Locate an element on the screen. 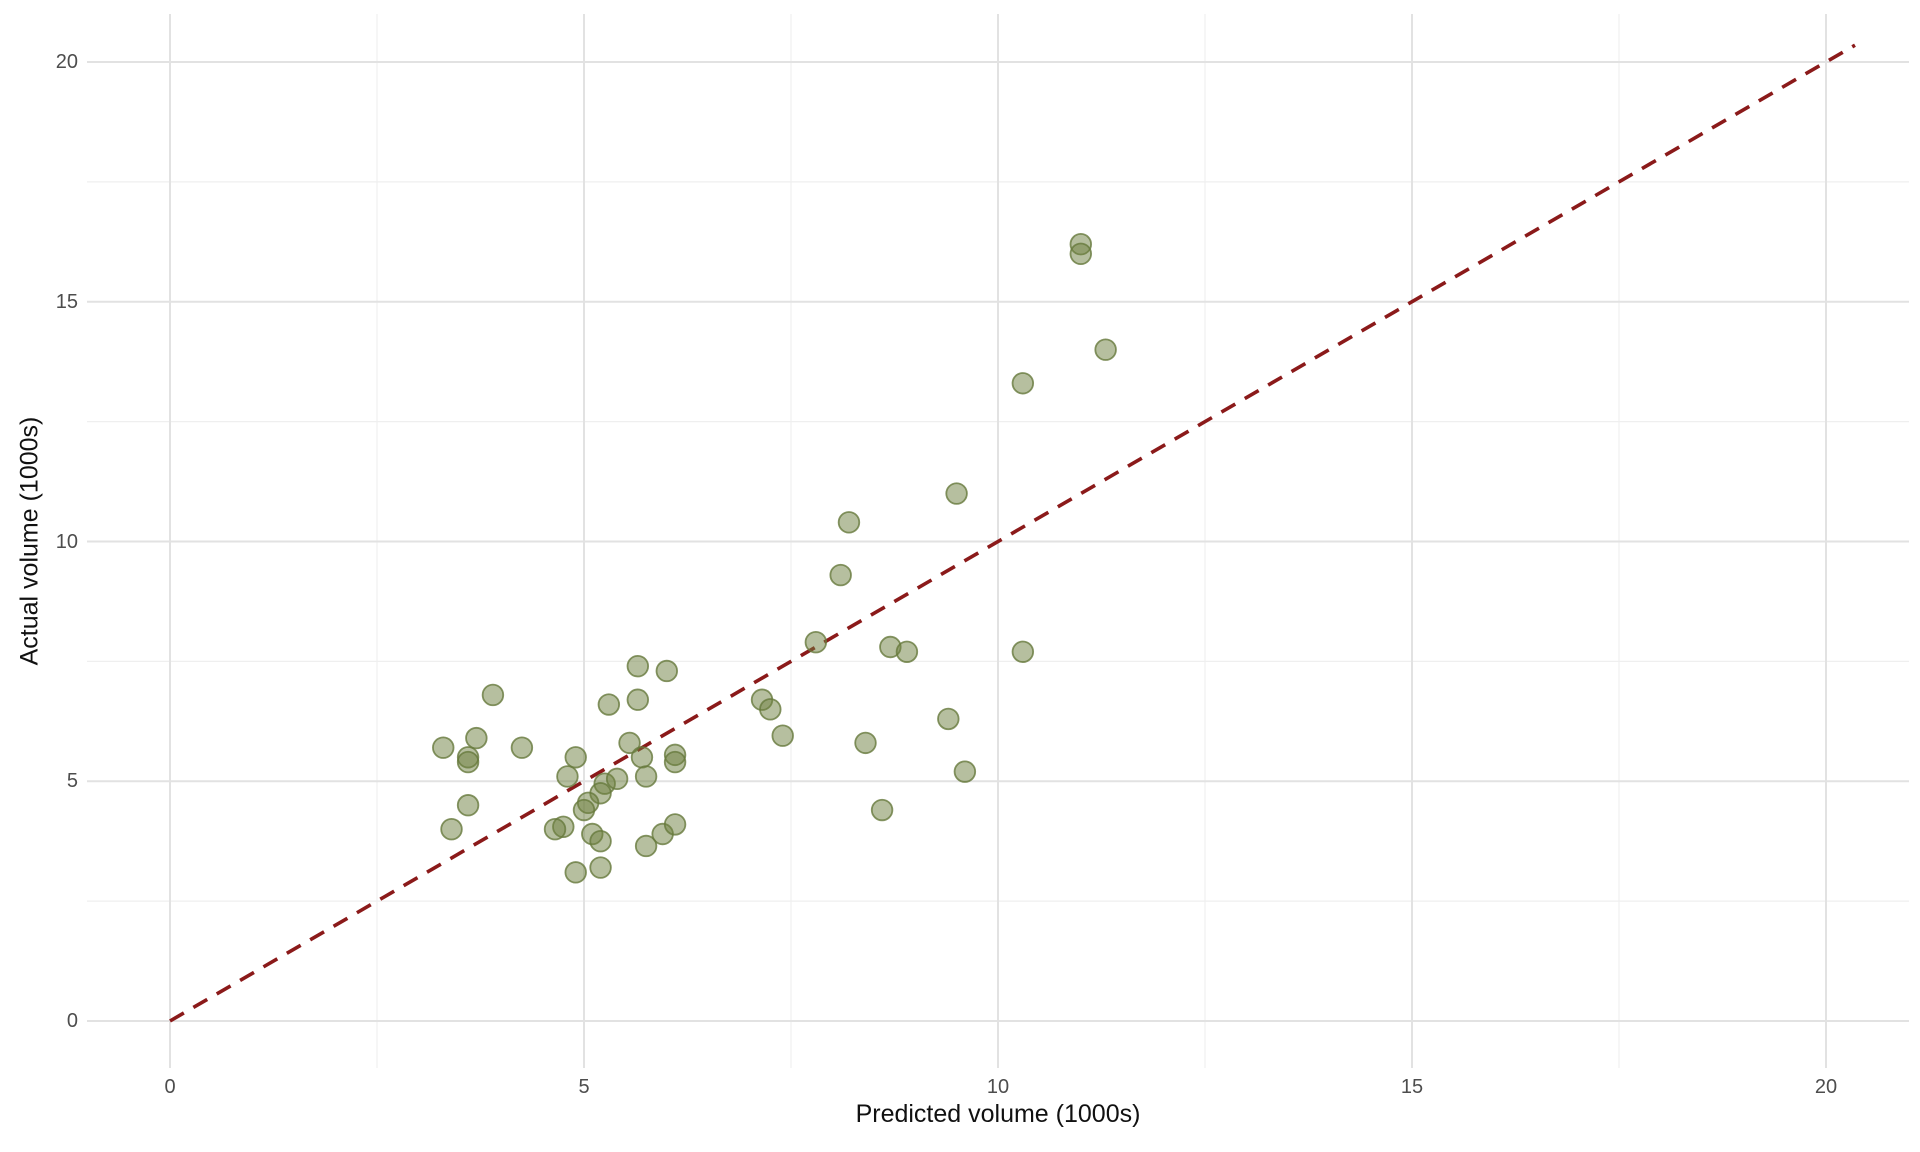  x-tick-label: 20 is located at coordinates (1826, 1087).